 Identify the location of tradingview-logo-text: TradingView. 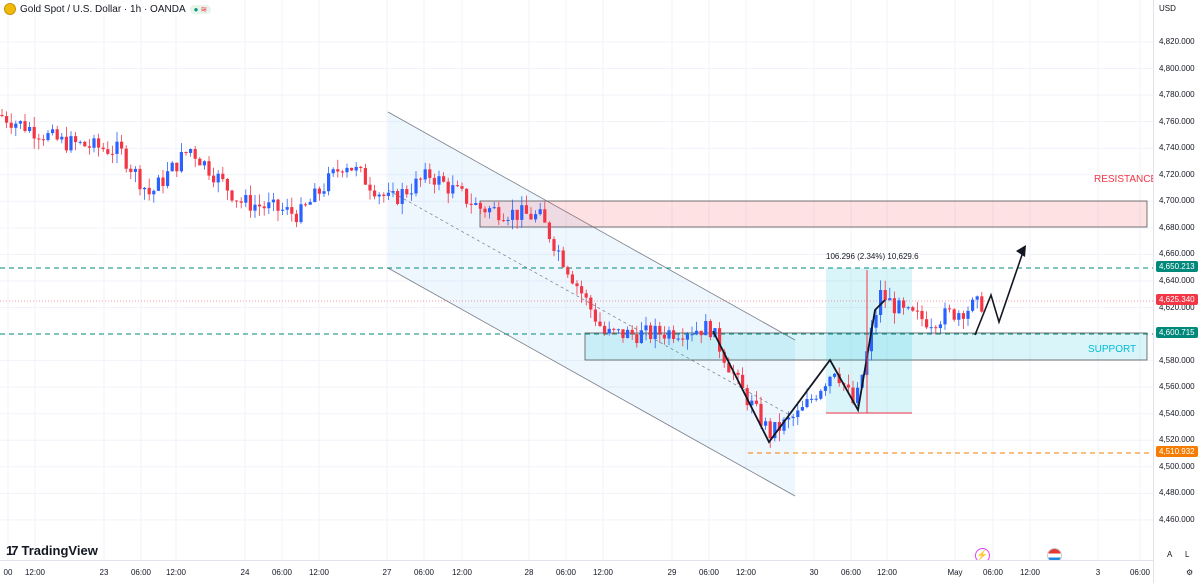
(59, 550).